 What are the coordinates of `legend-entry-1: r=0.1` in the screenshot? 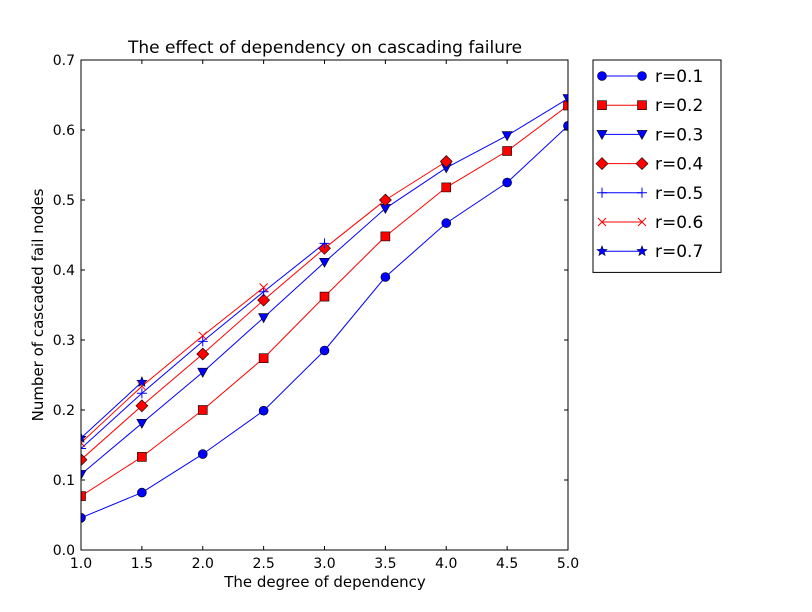 It's located at (650, 77).